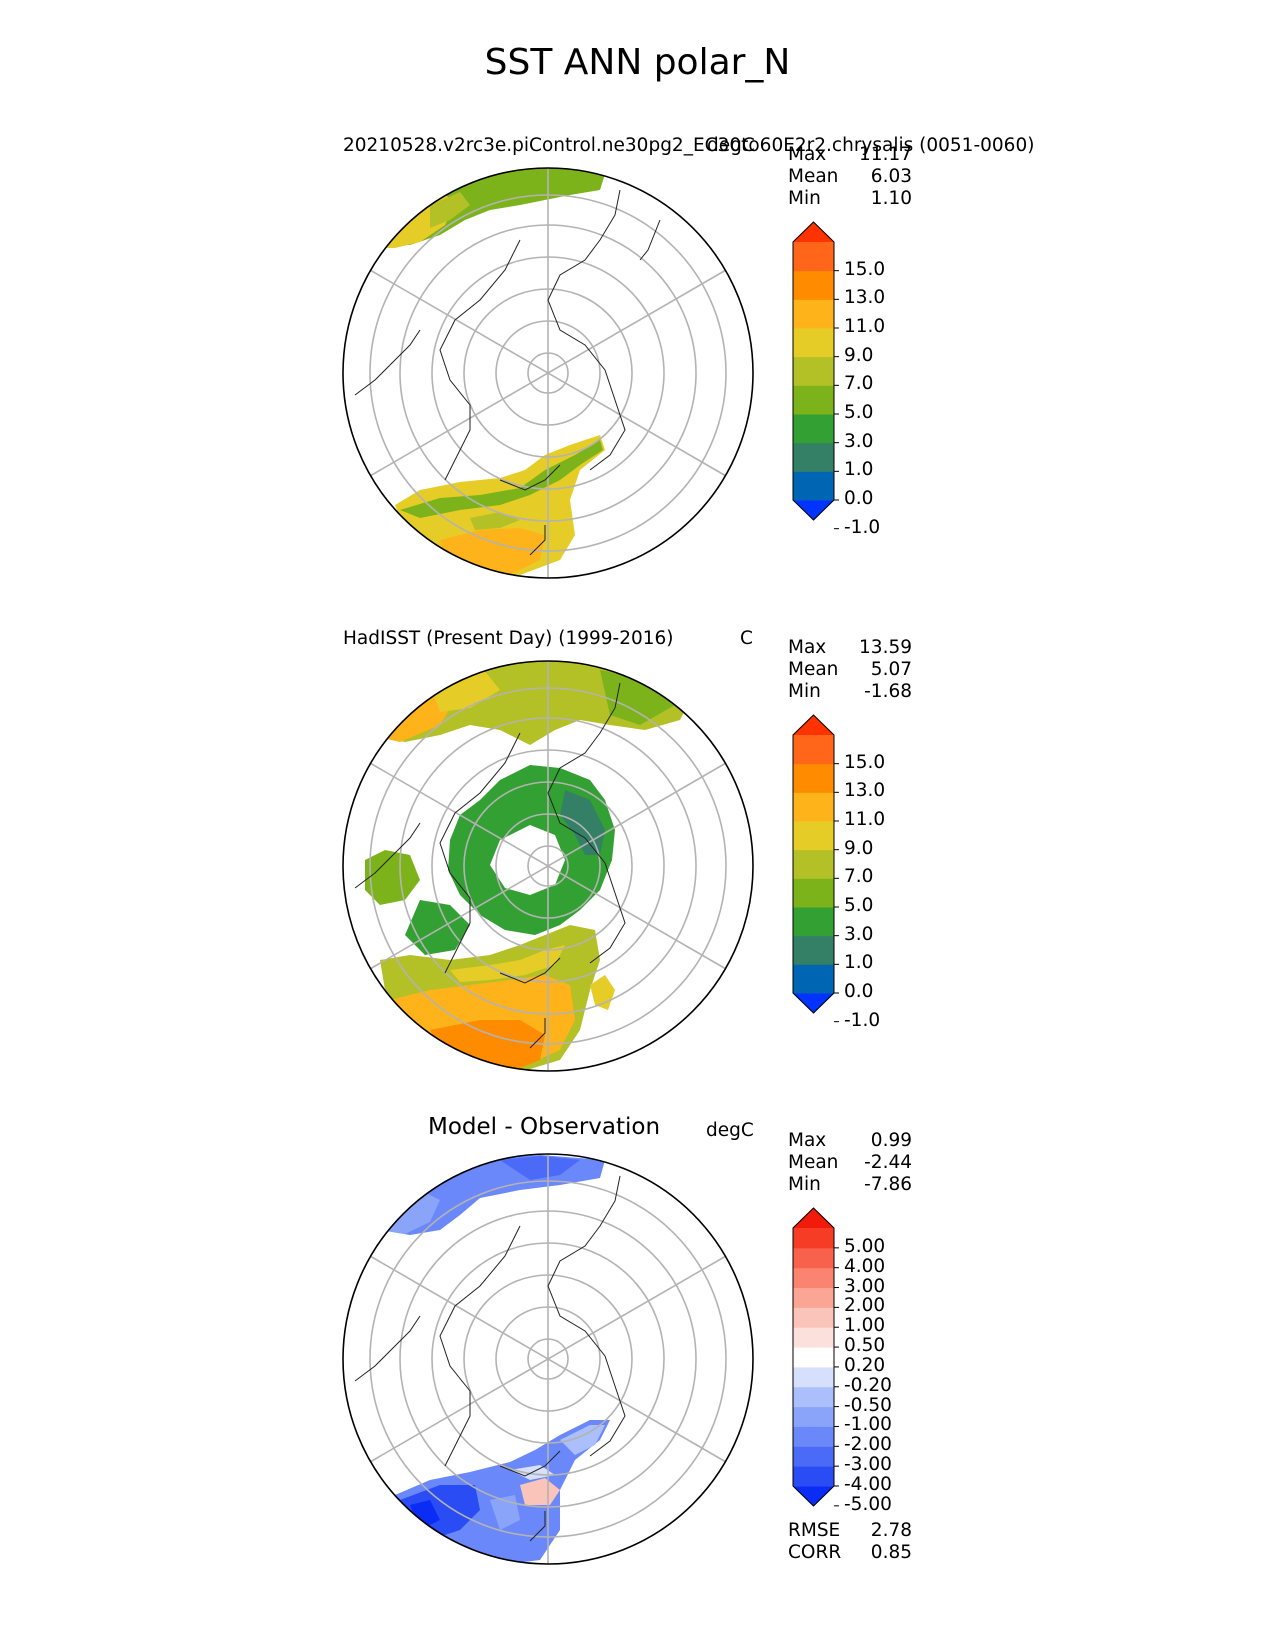  What do you see at coordinates (730, 1130) in the screenshot?
I see `panel3-right-title: degC` at bounding box center [730, 1130].